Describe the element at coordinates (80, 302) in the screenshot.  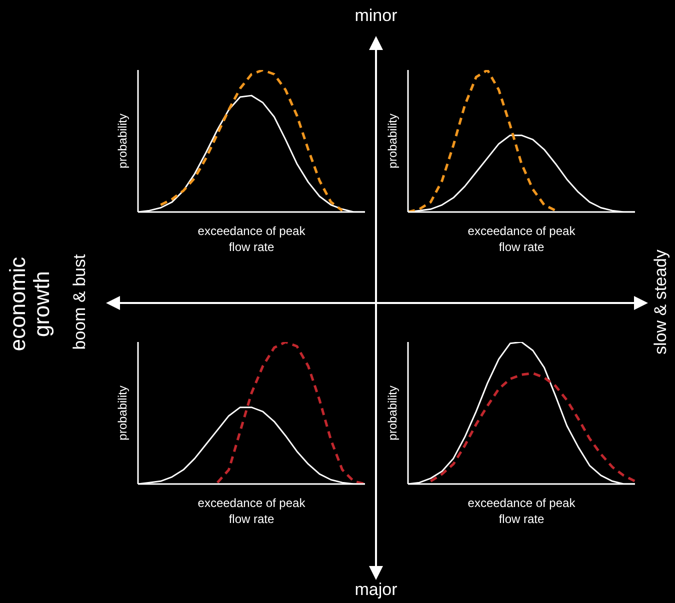
I see `text: boom & bust` at that location.